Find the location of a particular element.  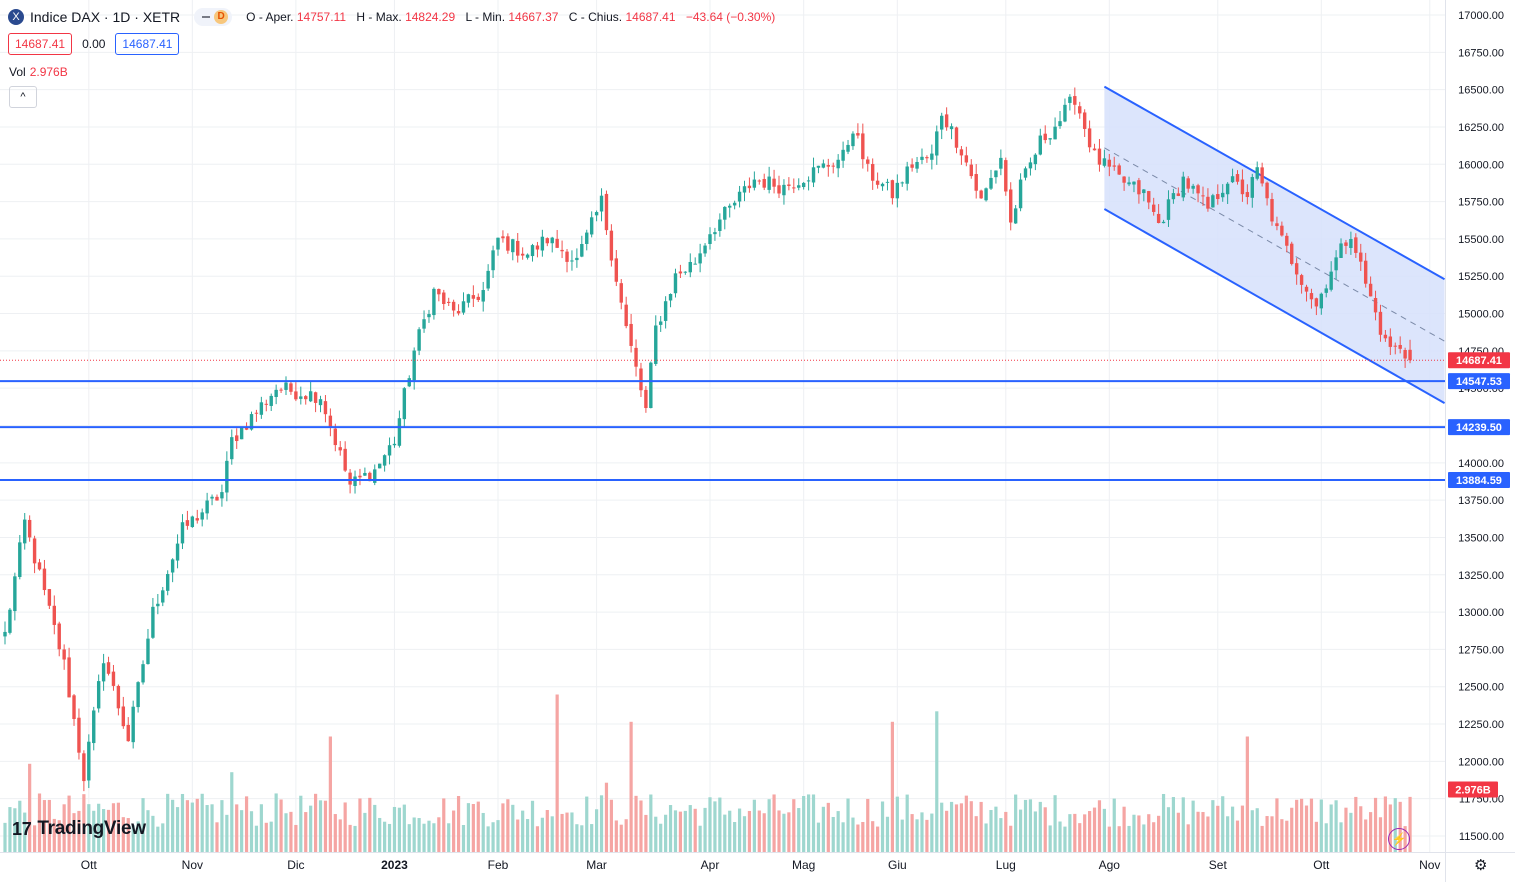

price-tick-label: 13250.00 is located at coordinates (1481, 576).